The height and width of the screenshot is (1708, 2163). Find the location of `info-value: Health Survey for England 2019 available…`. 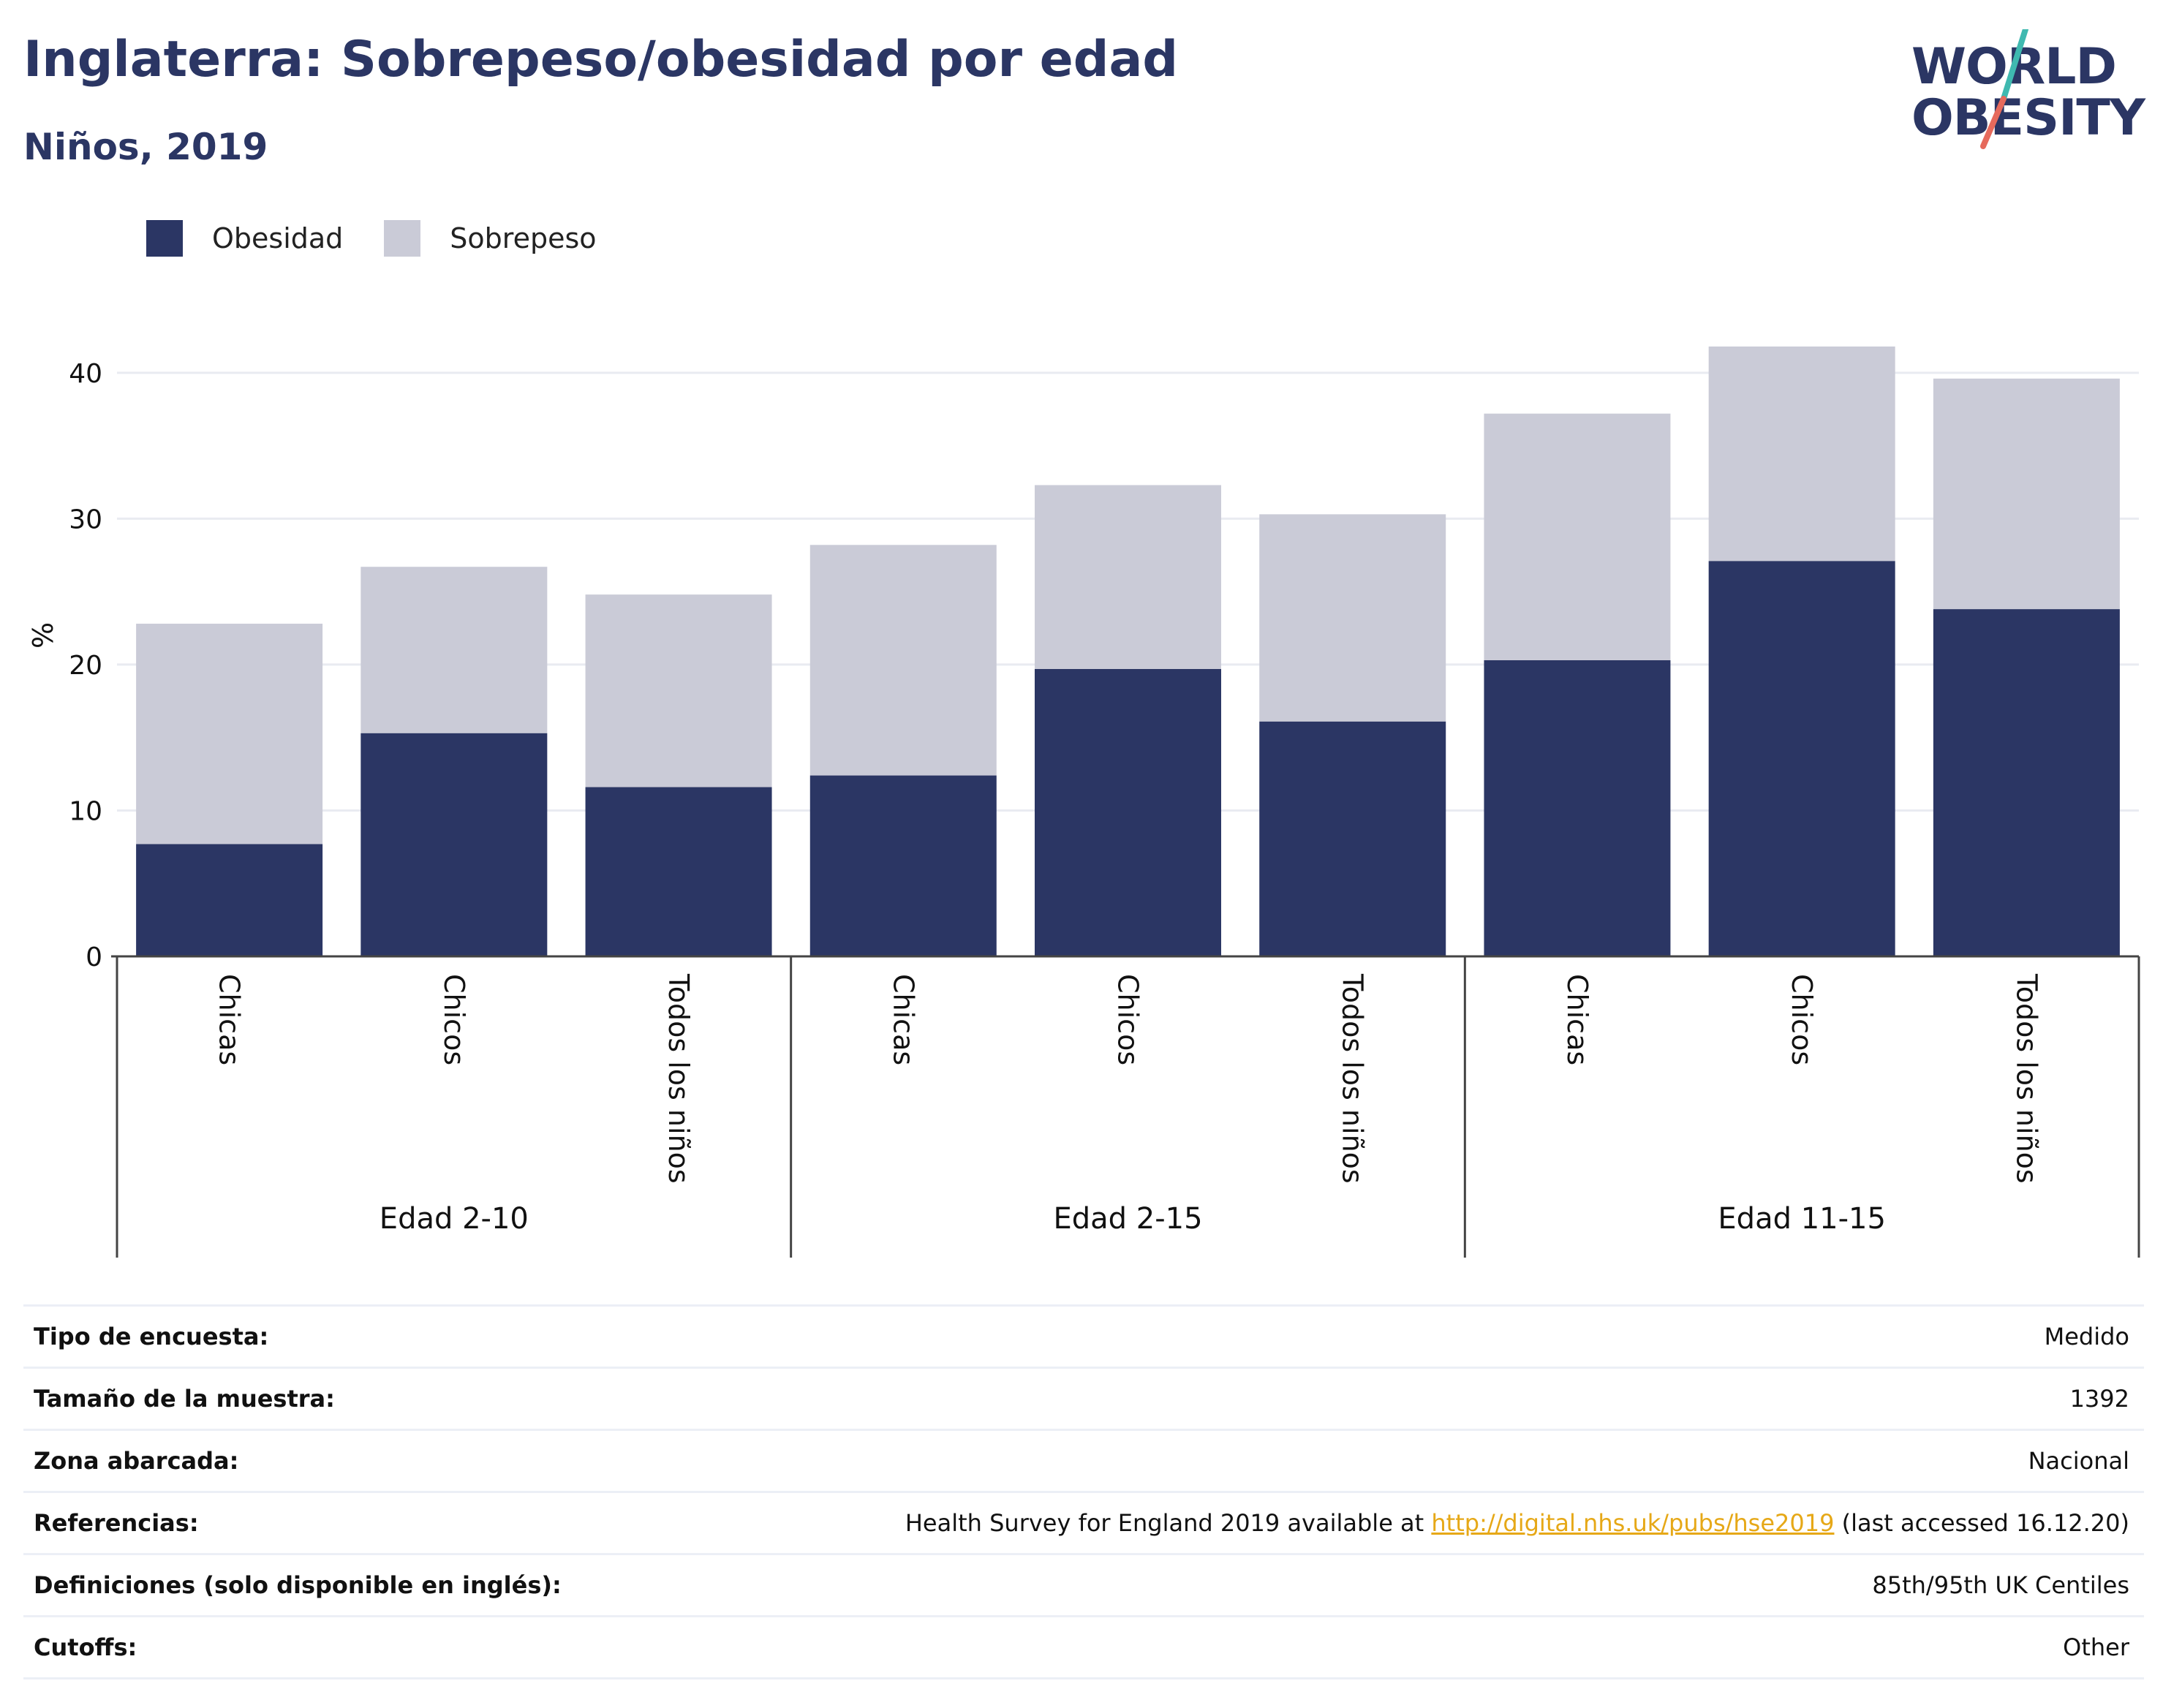

info-value: Health Survey for England 2019 available… is located at coordinates (1524, 1523).